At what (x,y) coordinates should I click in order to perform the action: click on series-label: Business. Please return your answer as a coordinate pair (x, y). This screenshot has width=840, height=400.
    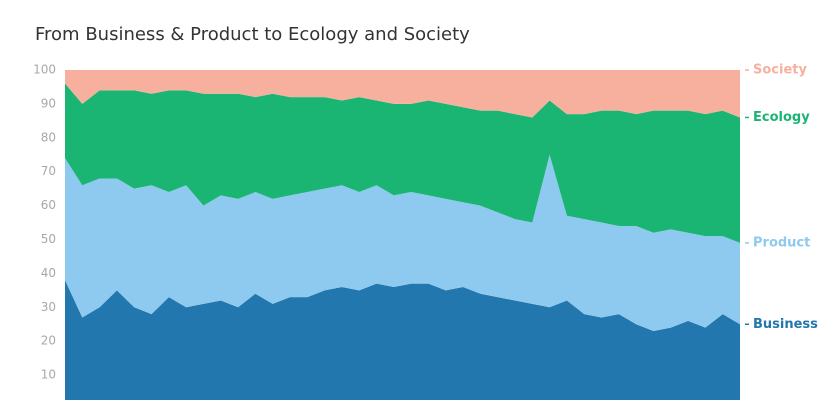
    Looking at the image, I should click on (785, 324).